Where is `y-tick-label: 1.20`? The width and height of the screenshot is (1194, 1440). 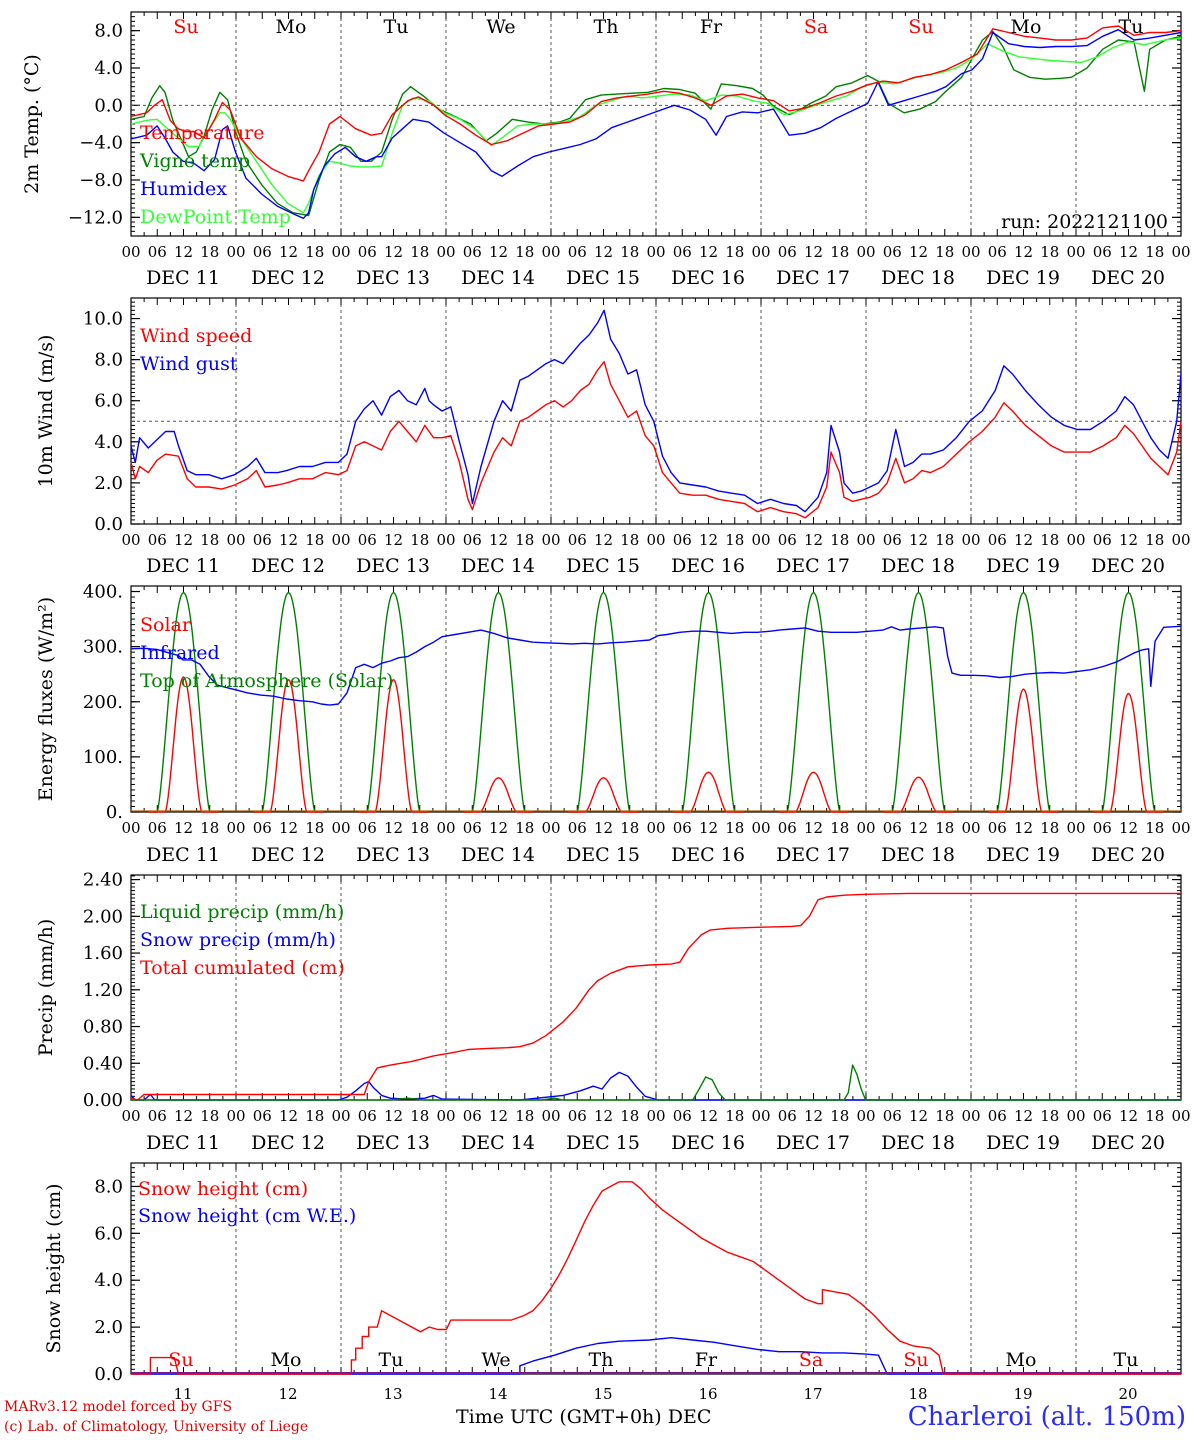 y-tick-label: 1.20 is located at coordinates (103, 990).